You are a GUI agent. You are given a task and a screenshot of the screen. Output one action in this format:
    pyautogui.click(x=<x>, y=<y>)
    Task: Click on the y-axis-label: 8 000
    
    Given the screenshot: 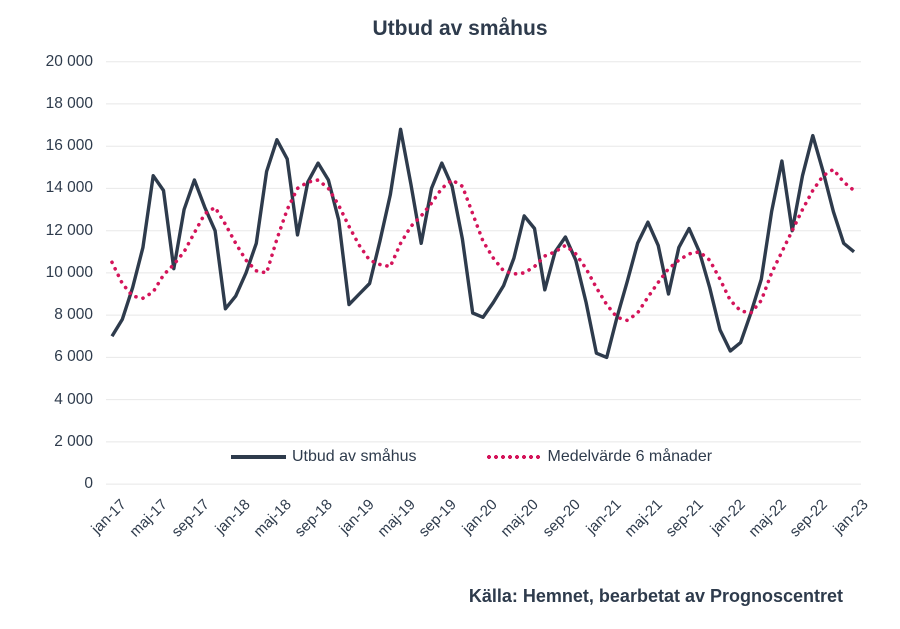 What is the action you would take?
    pyautogui.click(x=73, y=315)
    